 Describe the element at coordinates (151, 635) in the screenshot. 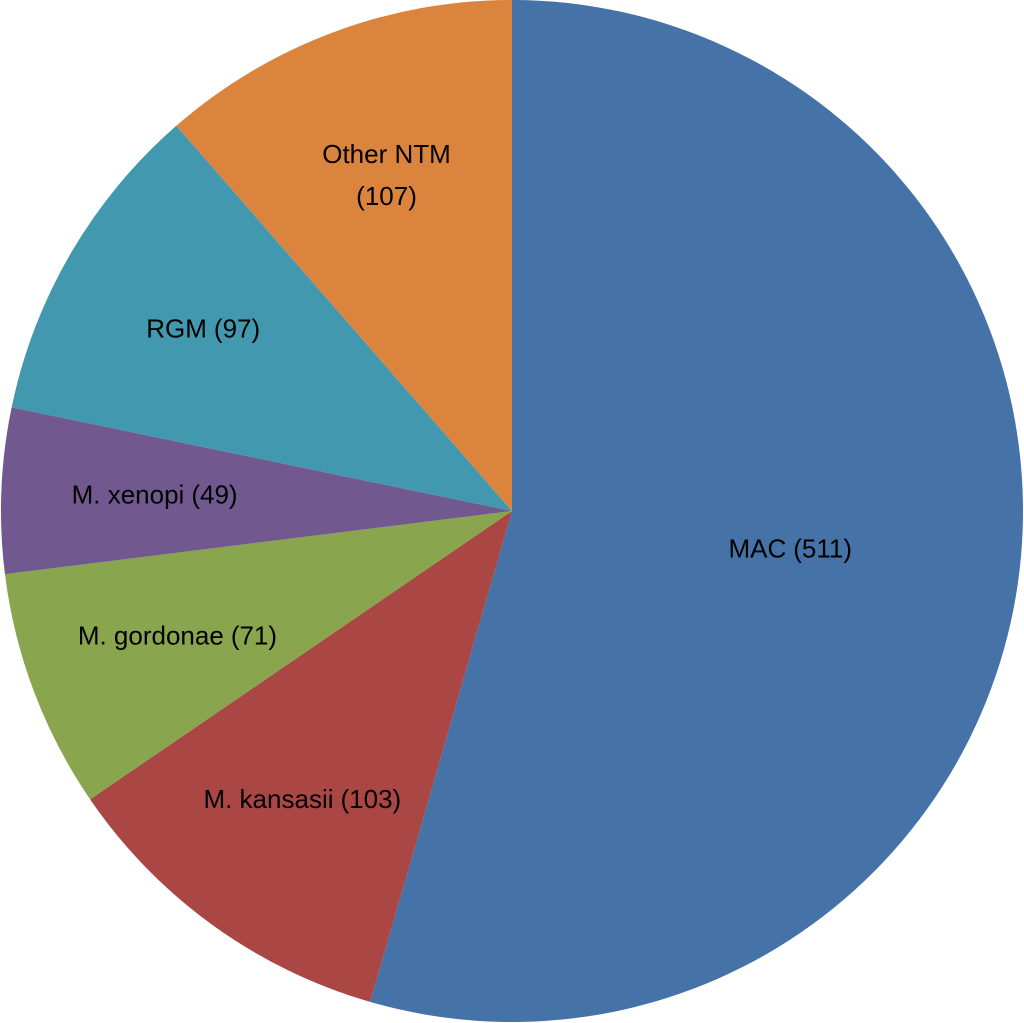

I see `category-label: M. gordonae` at that location.